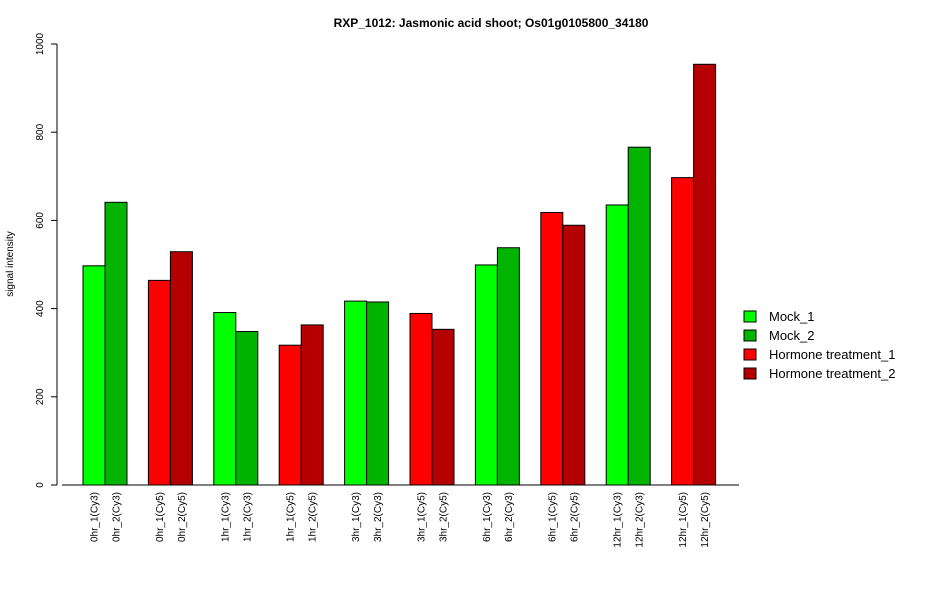  What do you see at coordinates (40, 396) in the screenshot?
I see `y-tick-label: 200` at bounding box center [40, 396].